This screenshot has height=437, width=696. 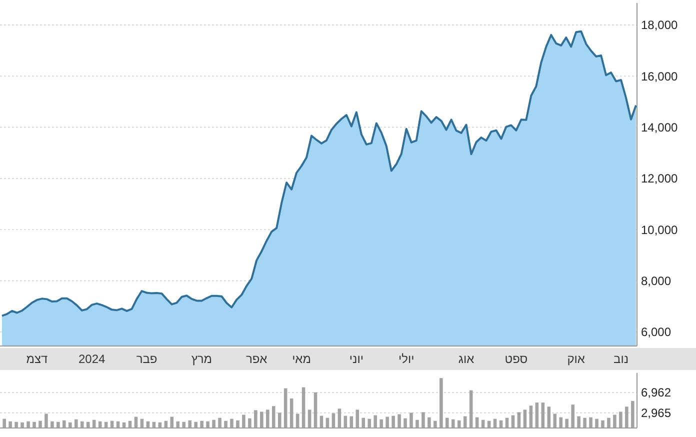 I want to click on x-tick-label: יוני, so click(x=356, y=359).